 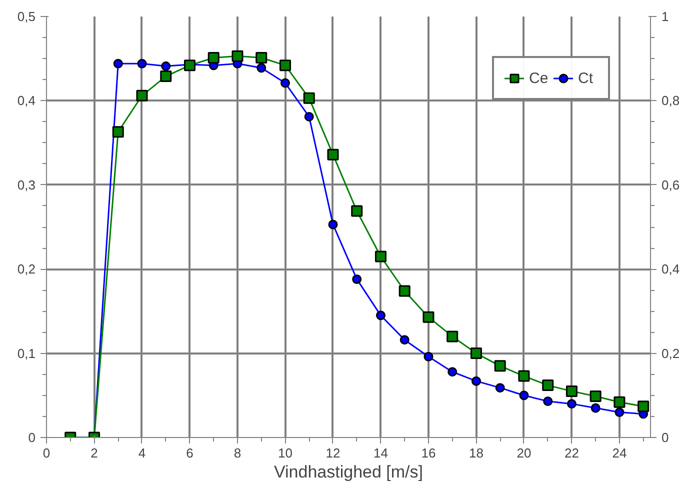 I want to click on x-tick-label: 16, so click(x=428, y=453).